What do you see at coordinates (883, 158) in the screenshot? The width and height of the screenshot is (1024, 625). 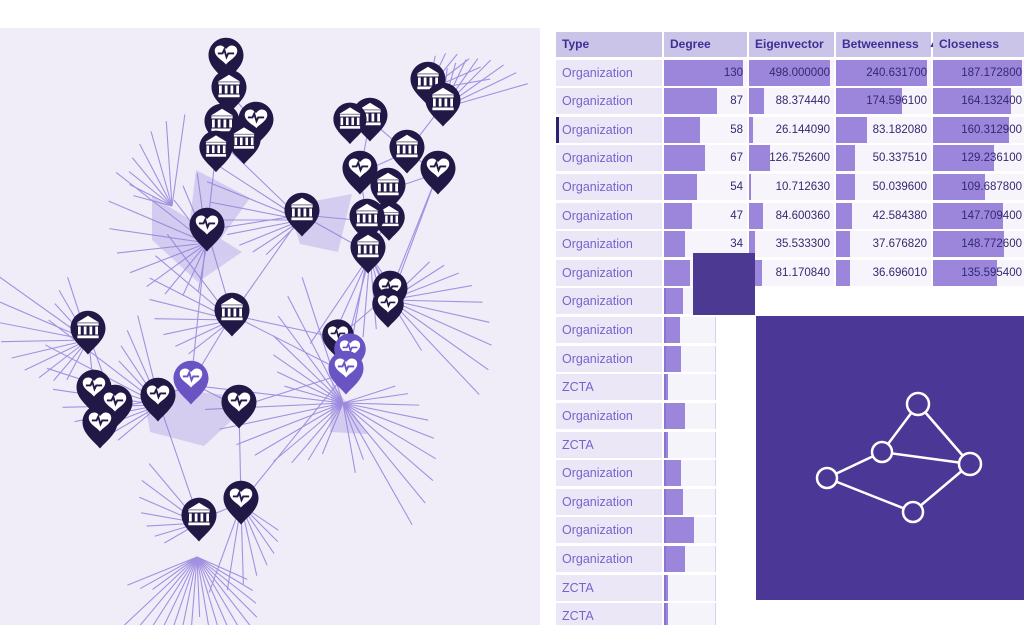 I see `betweenness-cell: 50.337510` at bounding box center [883, 158].